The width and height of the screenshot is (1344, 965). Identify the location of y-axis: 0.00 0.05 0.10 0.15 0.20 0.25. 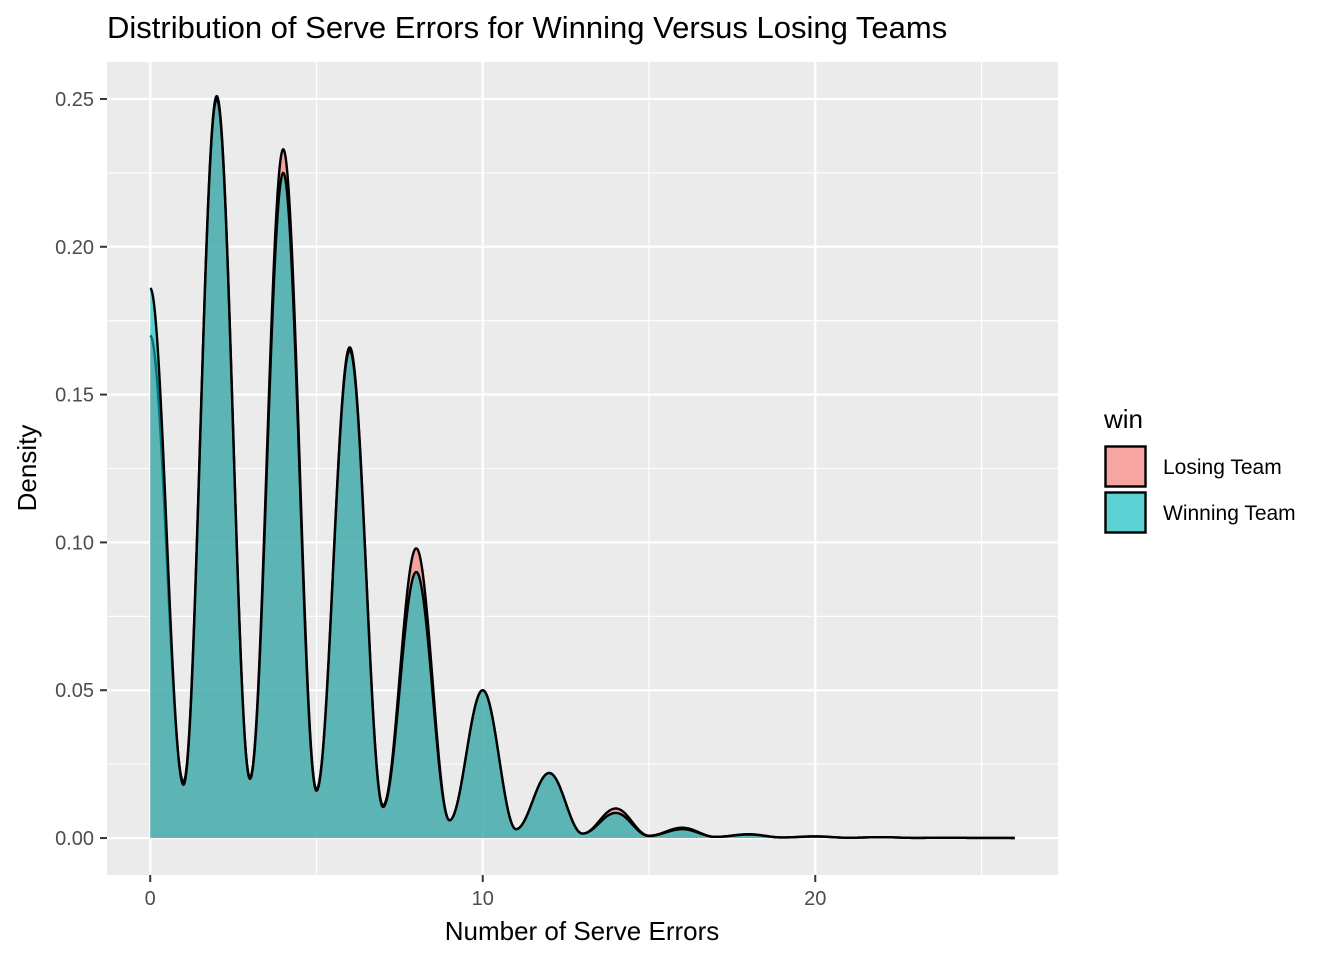
(81, 469).